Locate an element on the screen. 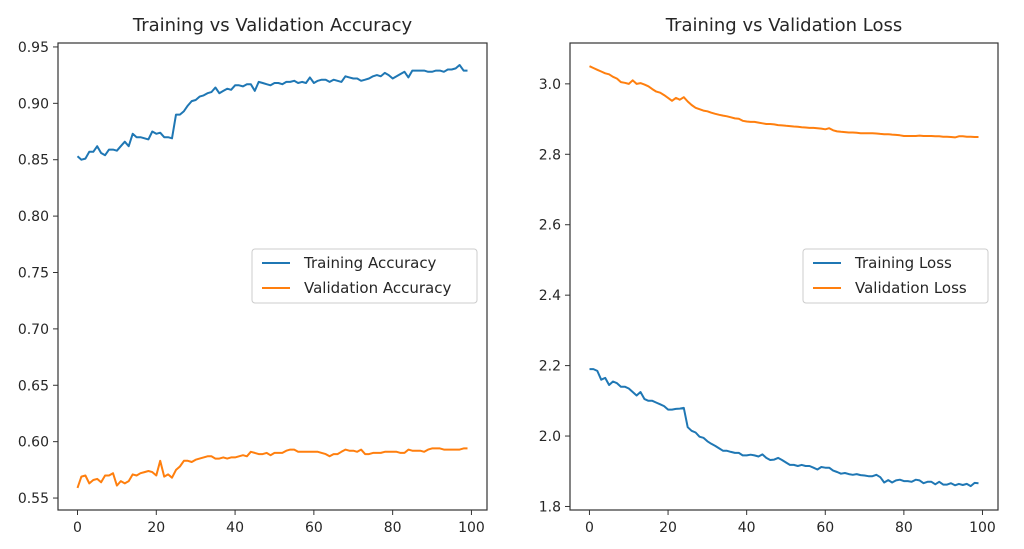  y-tick-label: 2.4 is located at coordinates (550, 296).